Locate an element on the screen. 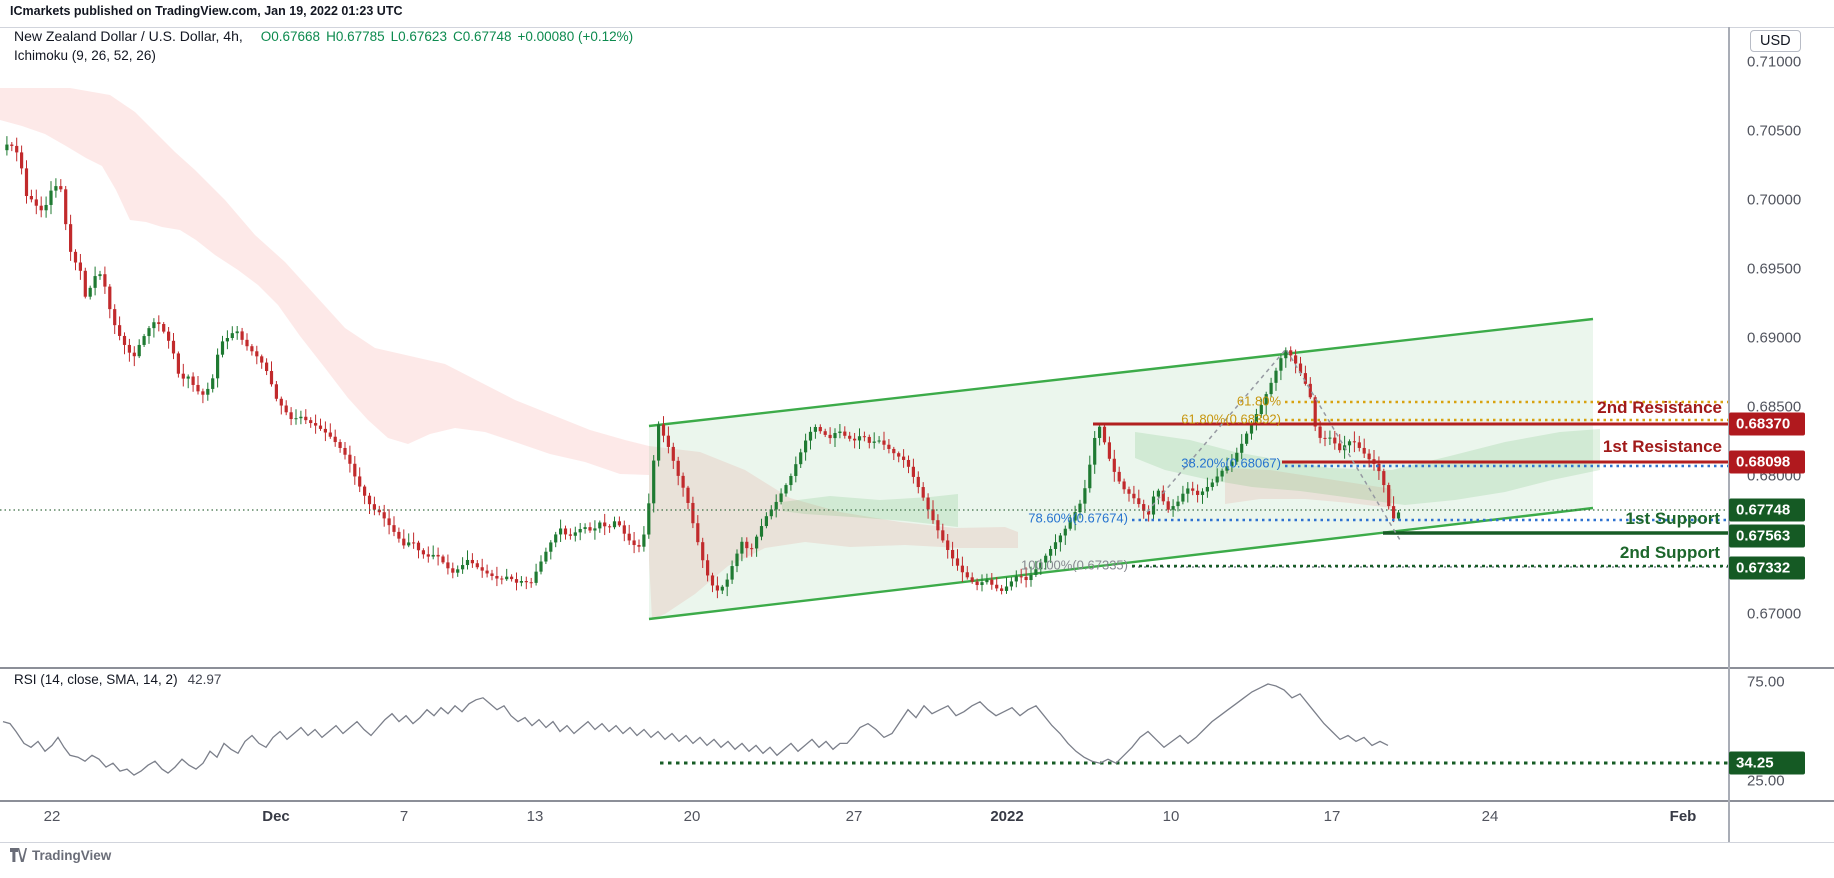  ohlc-open: O0.67668 is located at coordinates (290, 36).